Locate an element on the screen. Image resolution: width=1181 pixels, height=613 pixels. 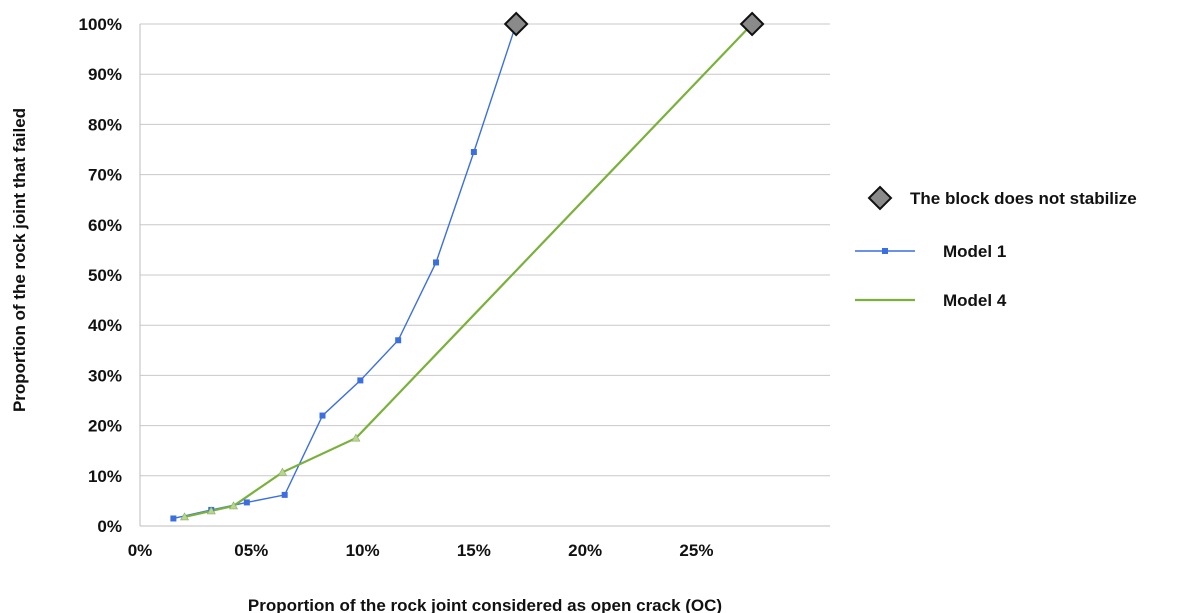
legend-diamond-icon is located at coordinates (880, 198).